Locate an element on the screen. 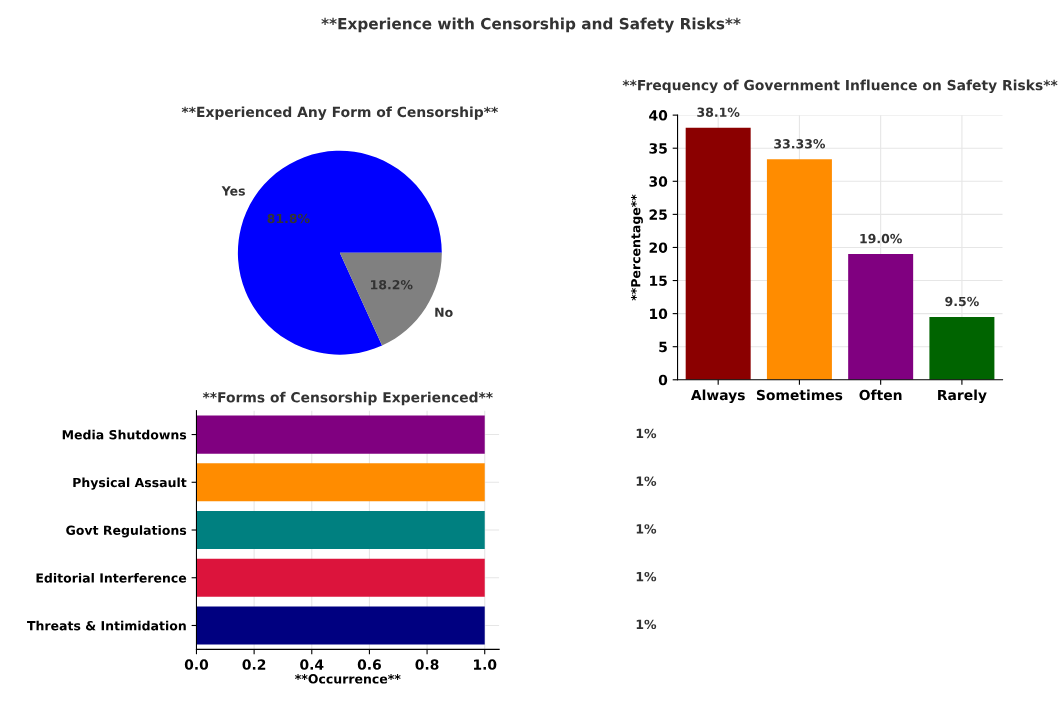 The height and width of the screenshot is (702, 1062). y-tick-label: Govt Regulations is located at coordinates (126, 531).